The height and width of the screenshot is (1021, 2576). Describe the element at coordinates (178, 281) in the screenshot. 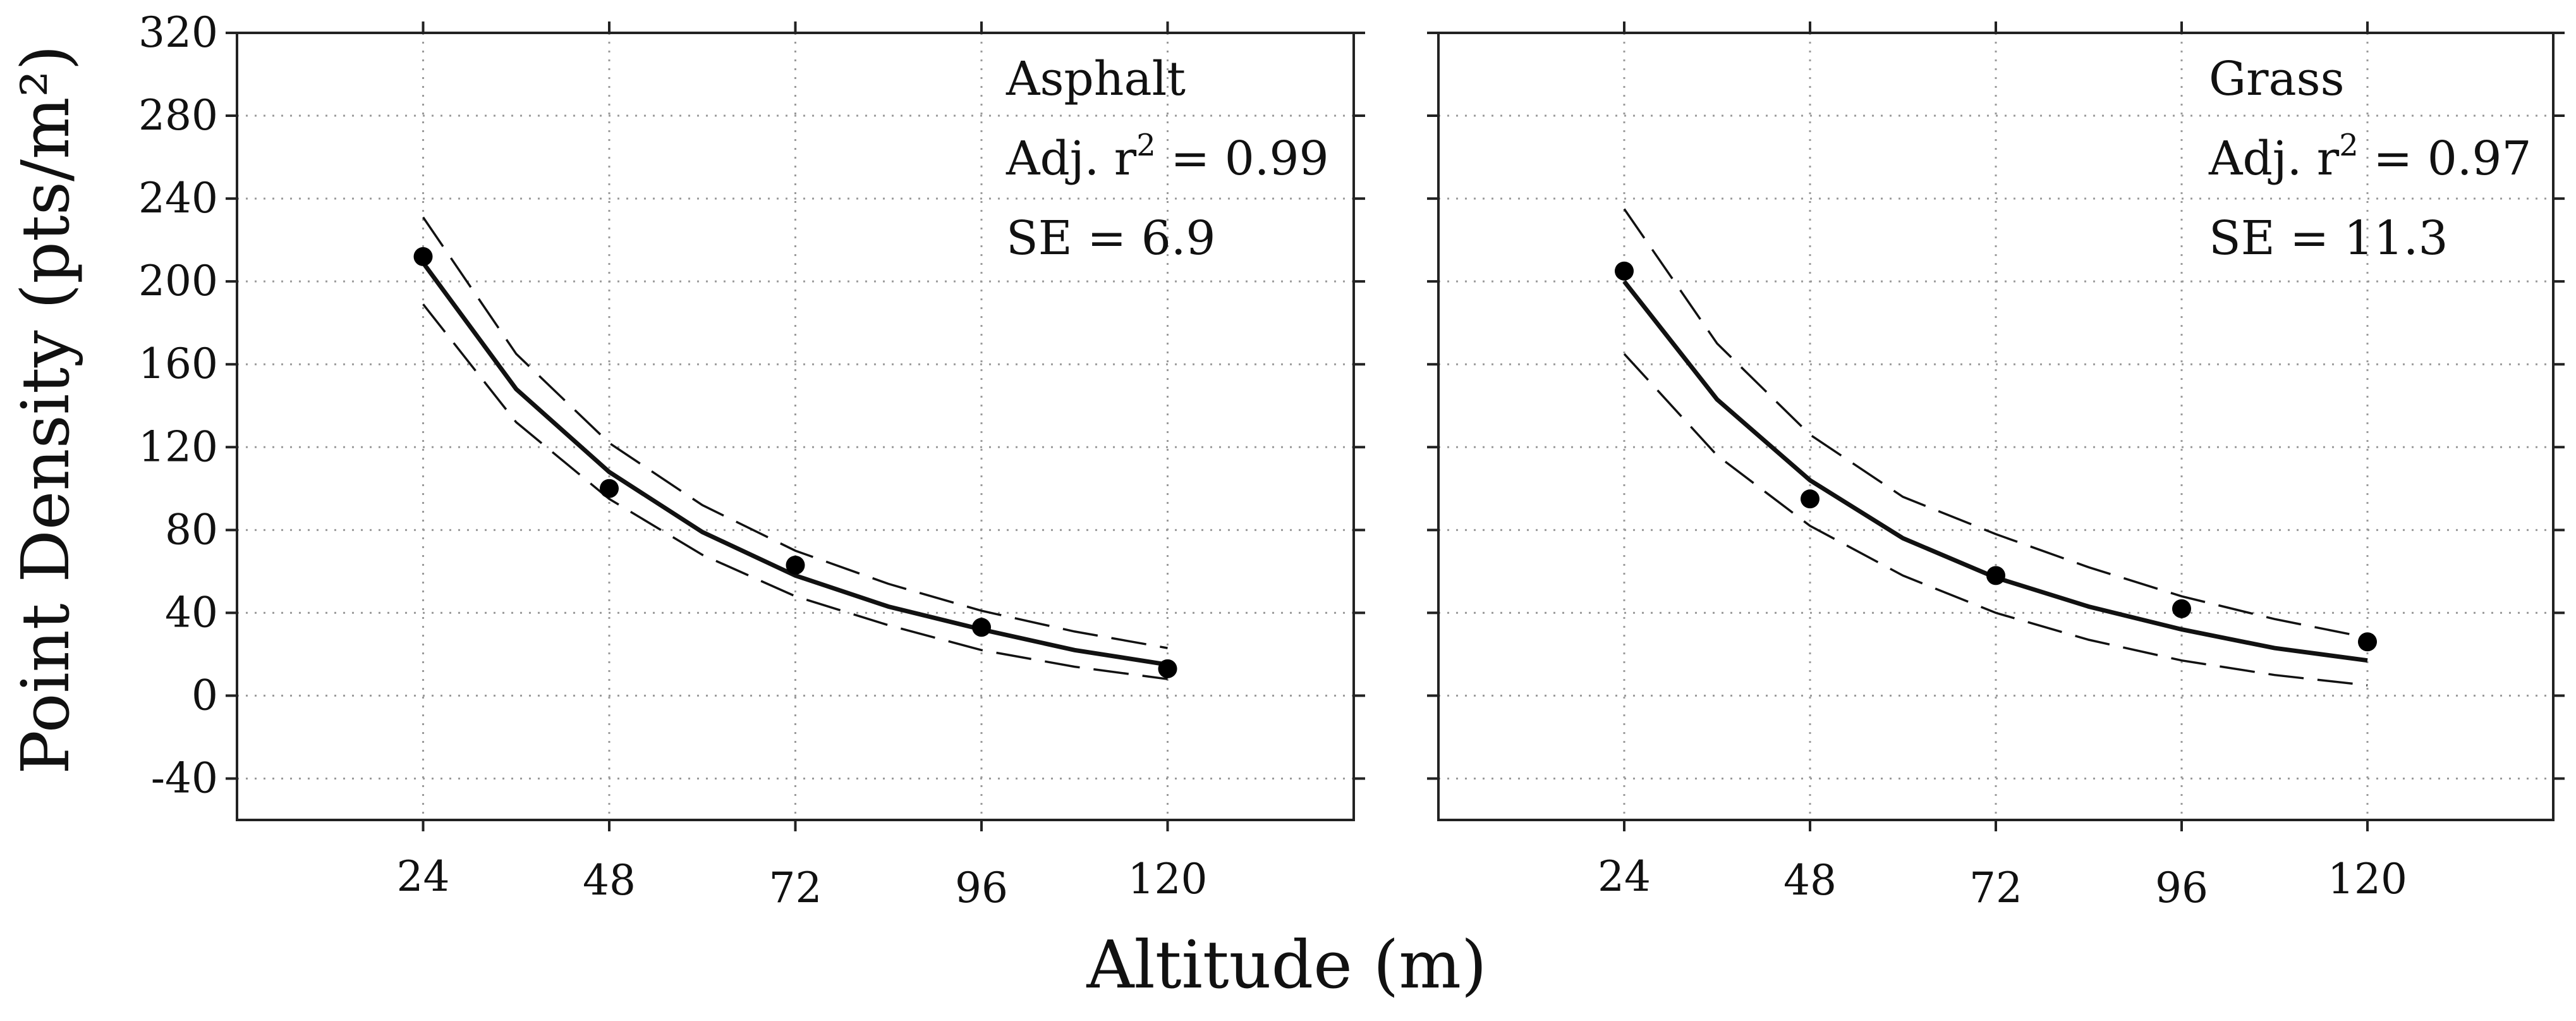

I see `y-tick-label: 200` at that location.